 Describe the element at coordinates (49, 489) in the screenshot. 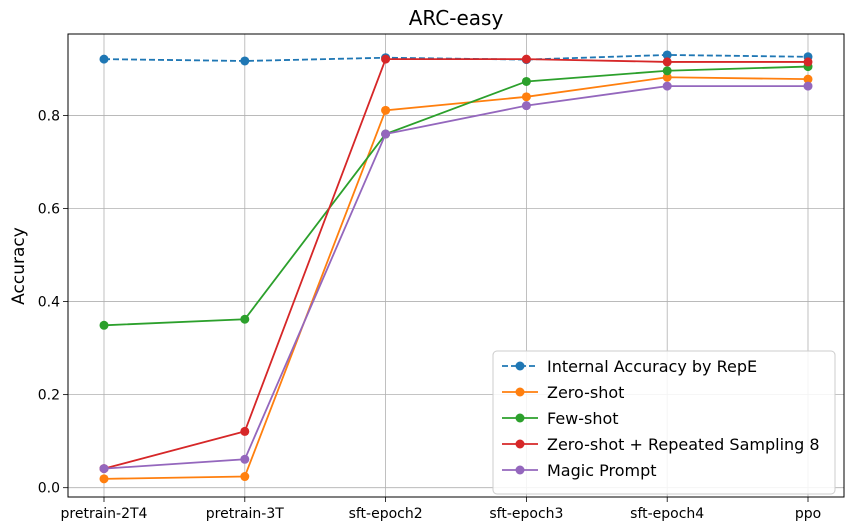

I see `y-tick-label: 0.0` at that location.